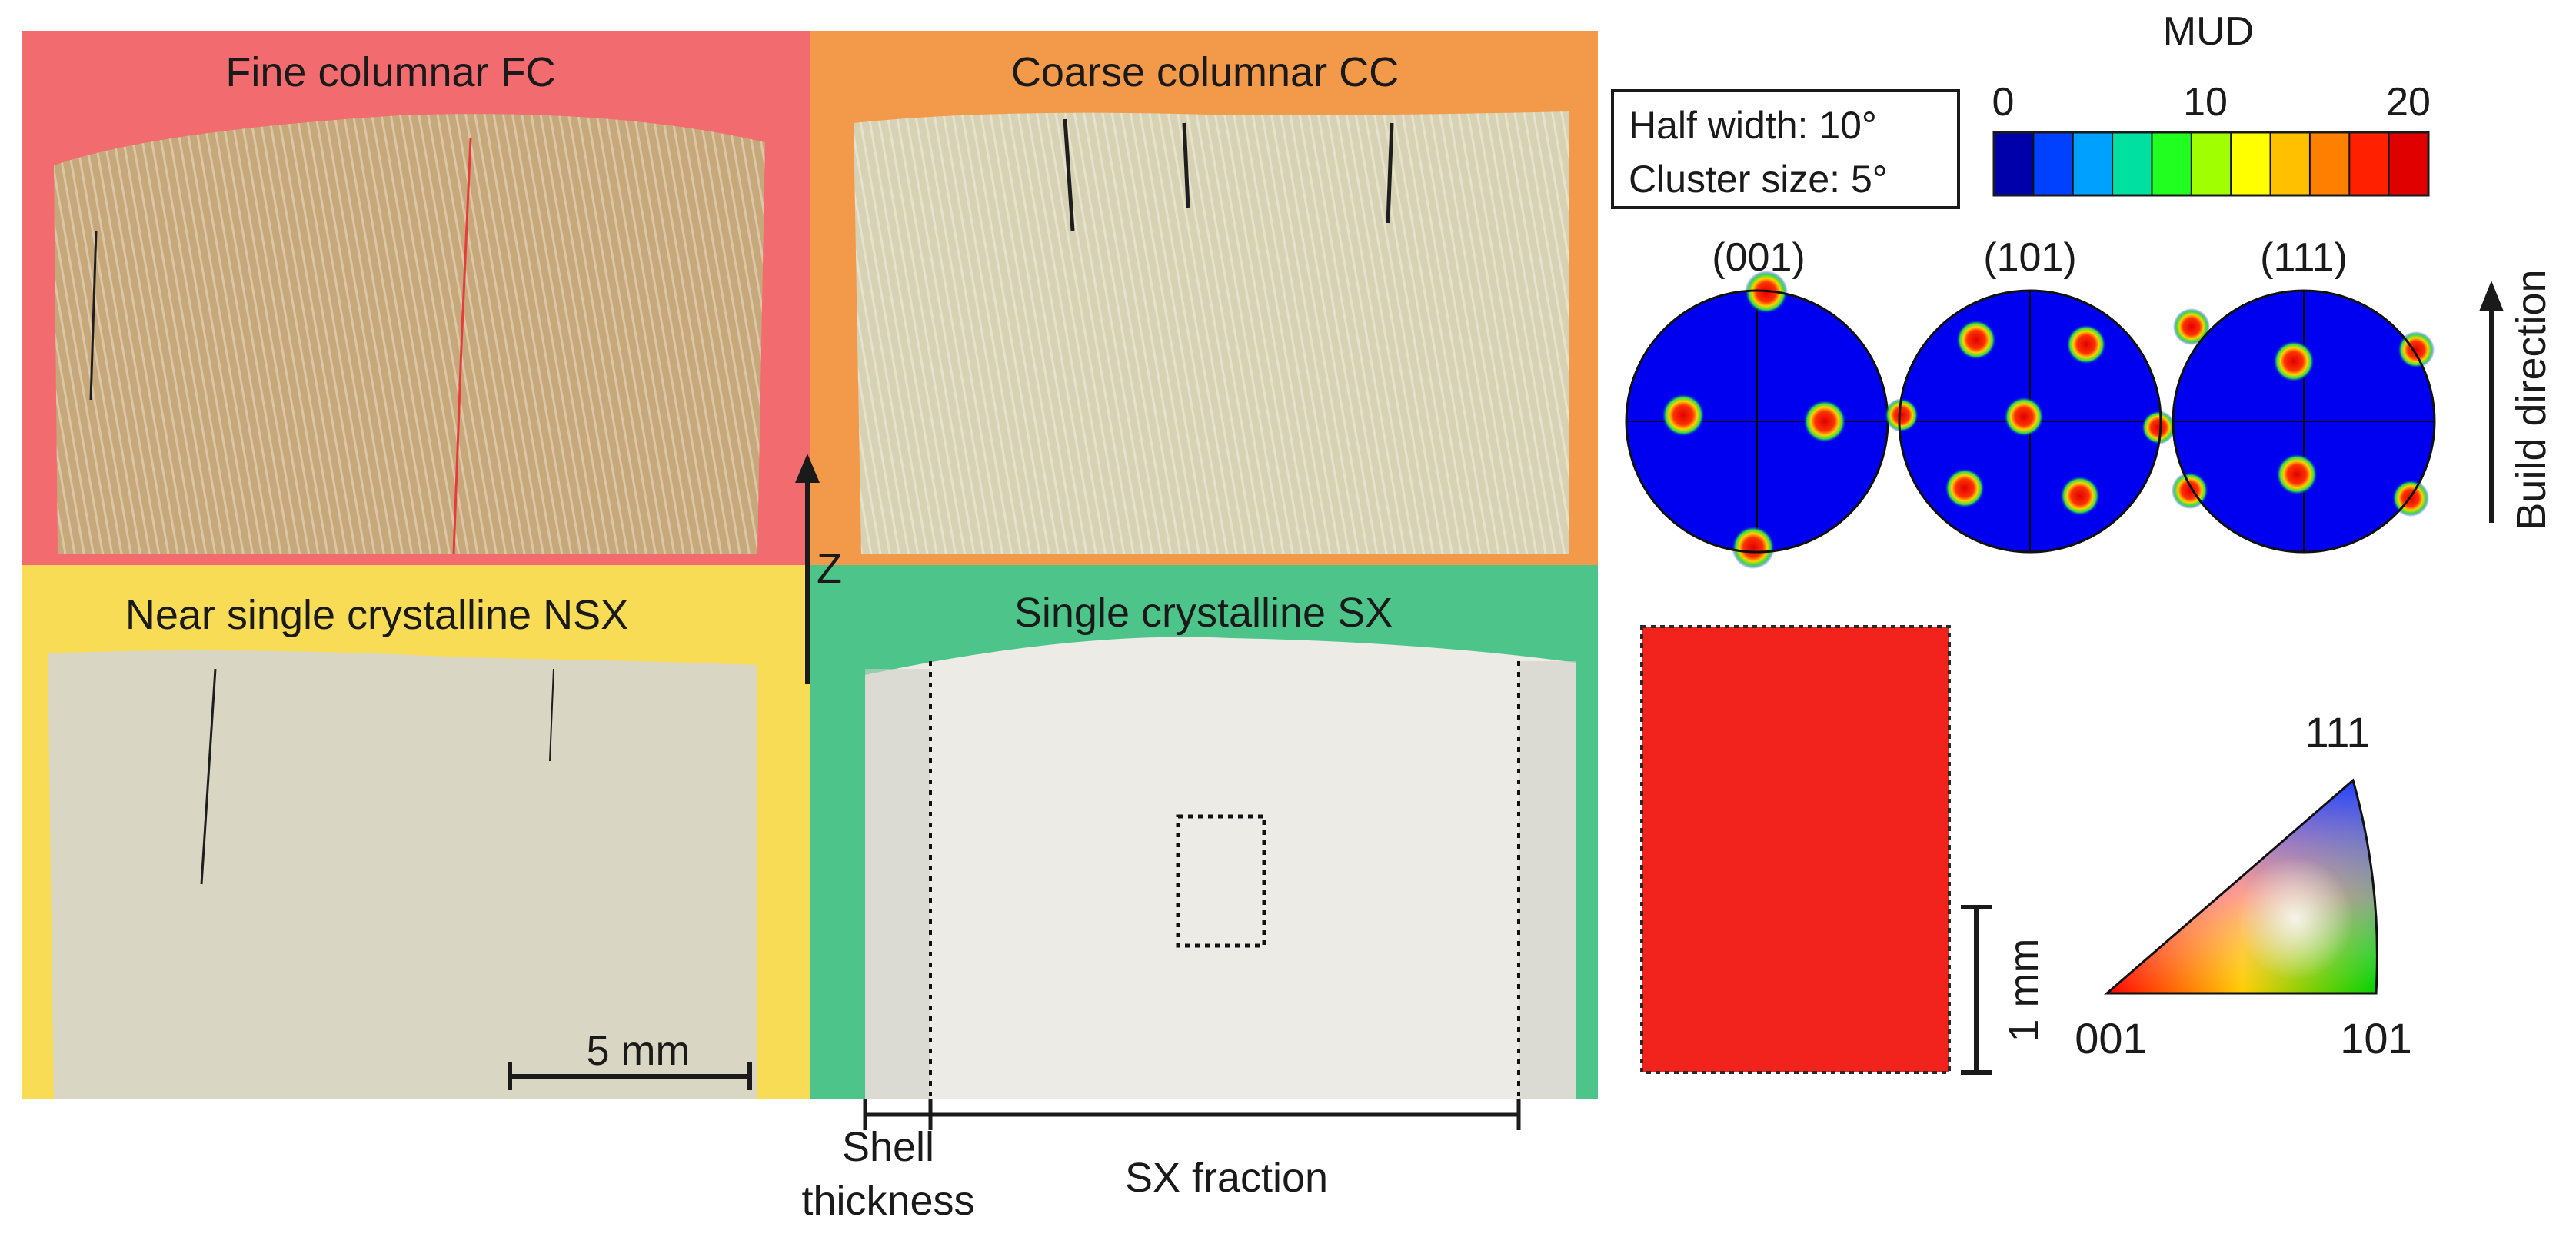 This screenshot has width=2576, height=1247. Describe the element at coordinates (2531, 400) in the screenshot. I see `build-direction-label: Build direction` at that location.